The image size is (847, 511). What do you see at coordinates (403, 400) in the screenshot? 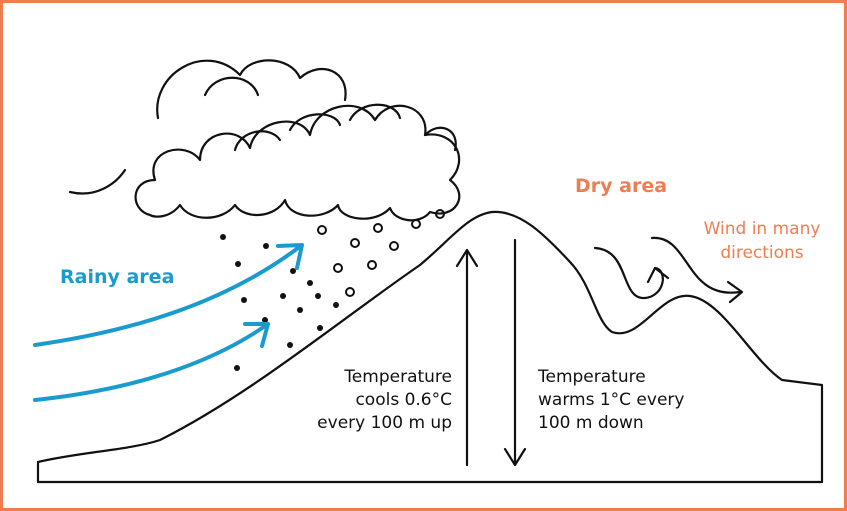
I see `cools-label: cools 0.6°C` at bounding box center [403, 400].